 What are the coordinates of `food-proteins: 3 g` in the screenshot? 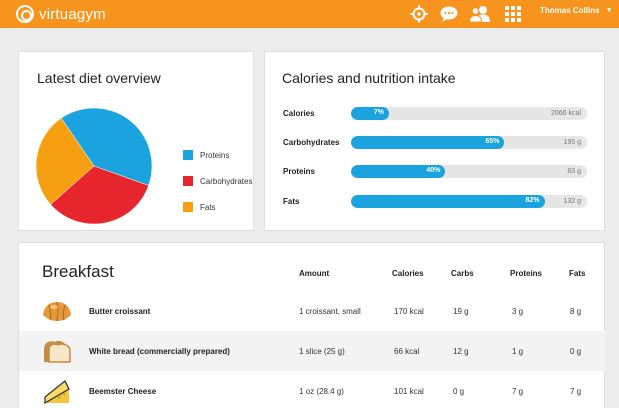 It's located at (518, 311).